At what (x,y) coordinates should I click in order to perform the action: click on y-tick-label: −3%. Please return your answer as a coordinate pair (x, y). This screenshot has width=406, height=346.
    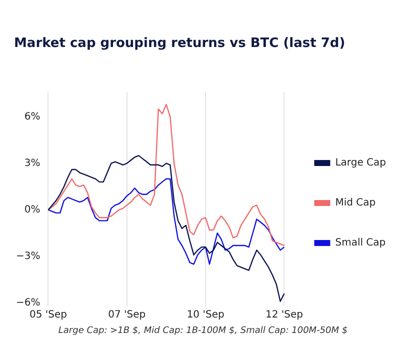
    Looking at the image, I should click on (28, 256).